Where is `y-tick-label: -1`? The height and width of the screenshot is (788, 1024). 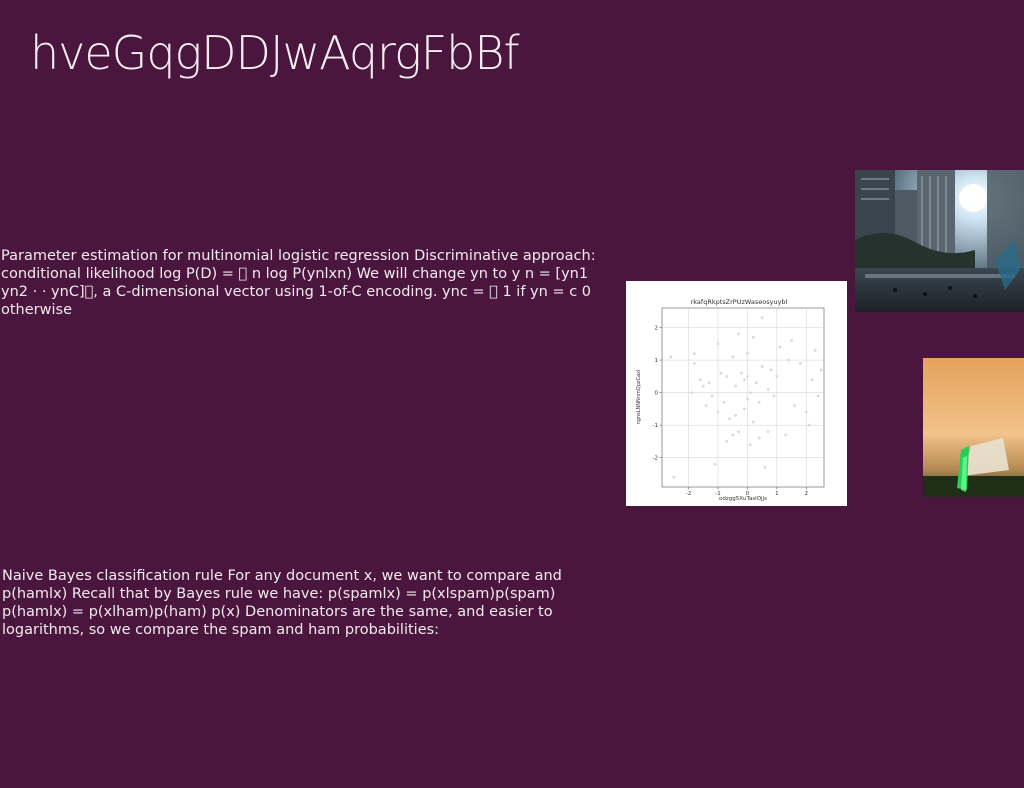
y-tick-label: -1 is located at coordinates (655, 426).